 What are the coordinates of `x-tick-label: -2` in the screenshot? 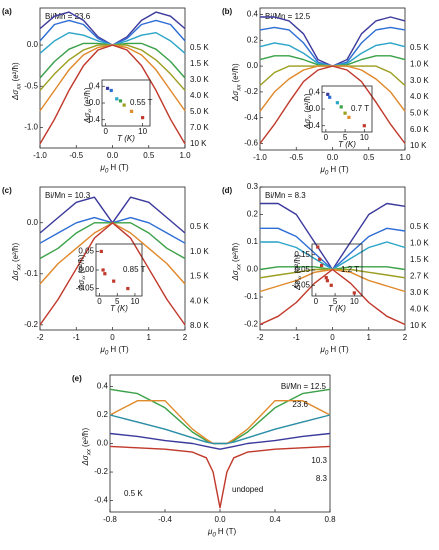 It's located at (40, 337).